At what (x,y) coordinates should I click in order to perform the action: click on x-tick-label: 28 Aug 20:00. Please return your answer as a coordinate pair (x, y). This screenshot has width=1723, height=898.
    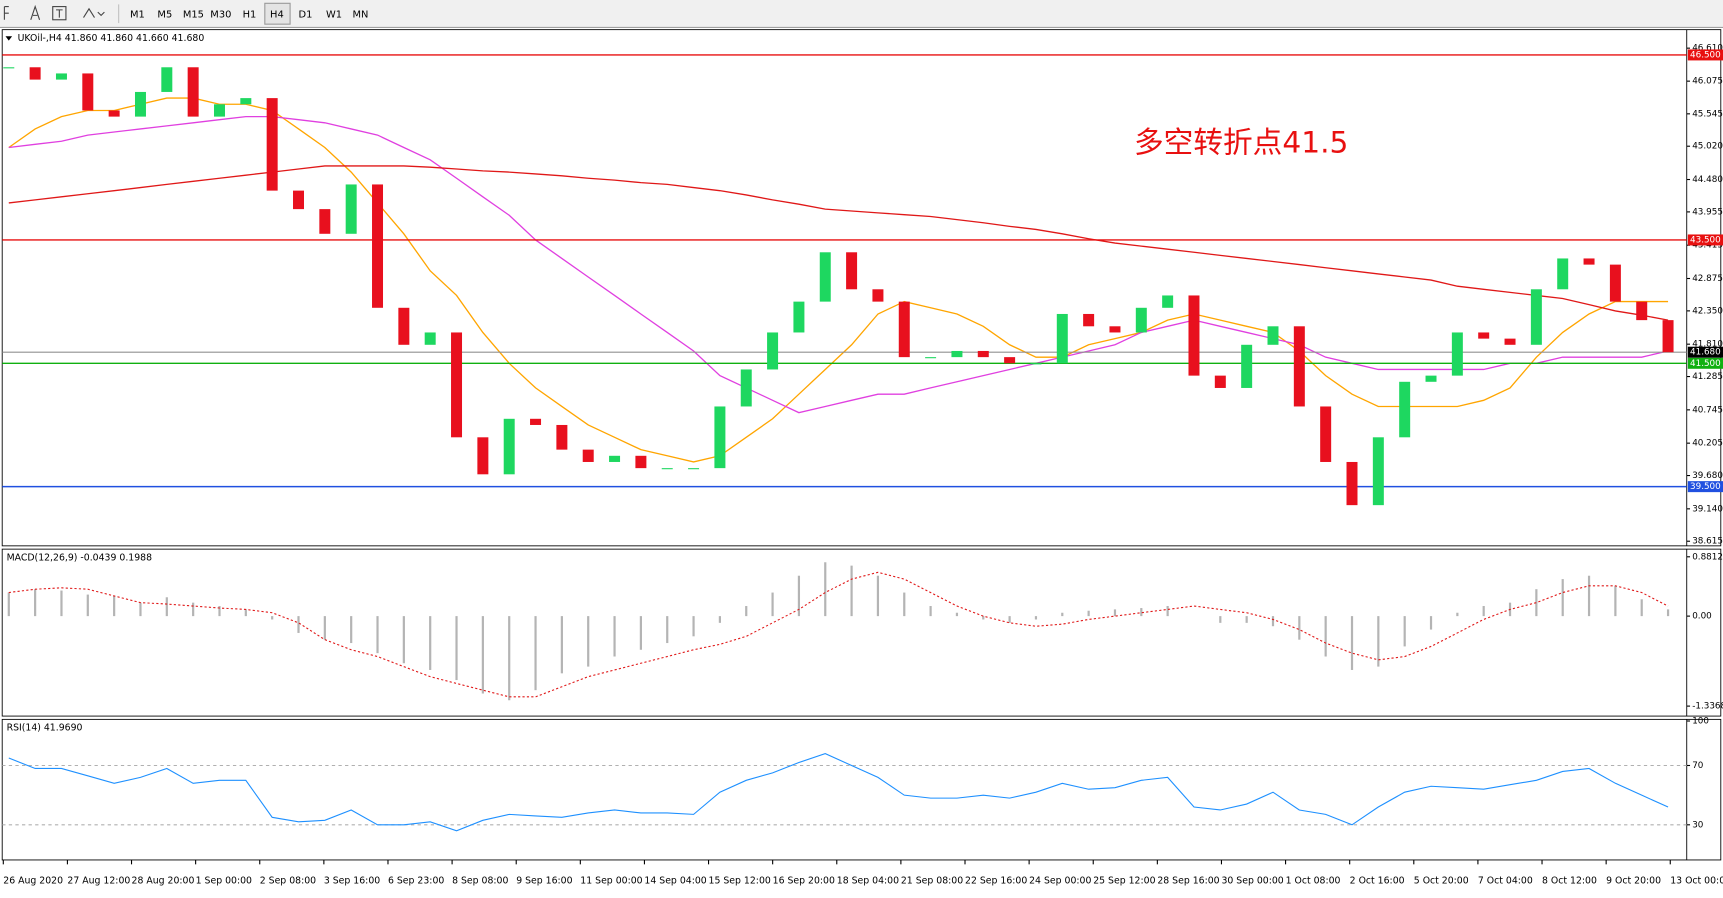
    Looking at the image, I should click on (163, 880).